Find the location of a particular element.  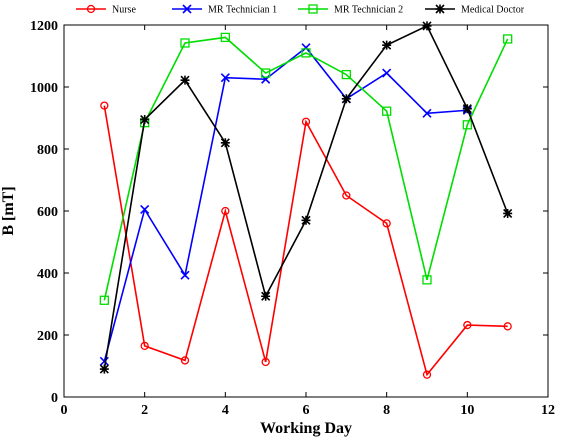

legend-label-medical-doctor: Medical Doctor is located at coordinates (493, 10).